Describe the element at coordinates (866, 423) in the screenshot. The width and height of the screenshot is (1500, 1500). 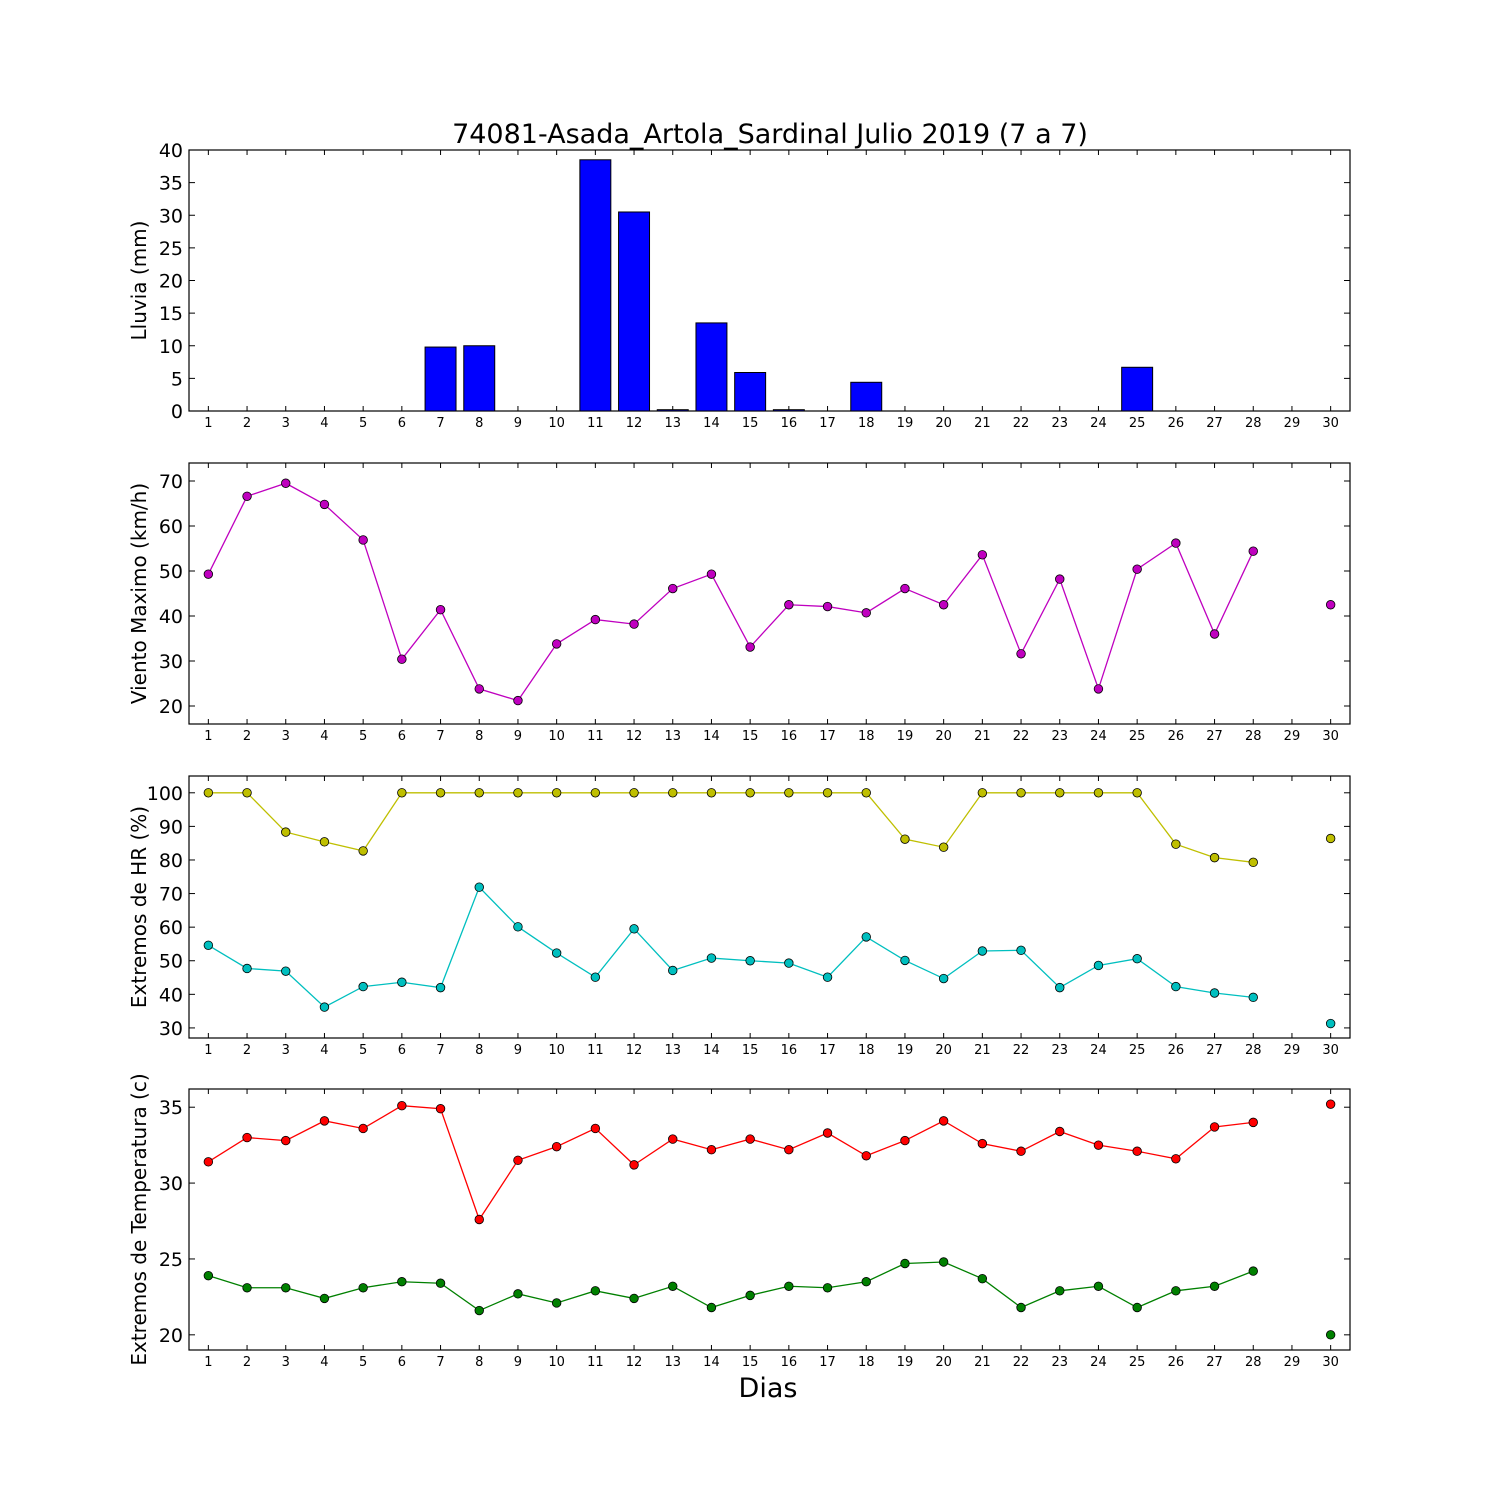
I see `x-tick-label: 18` at that location.